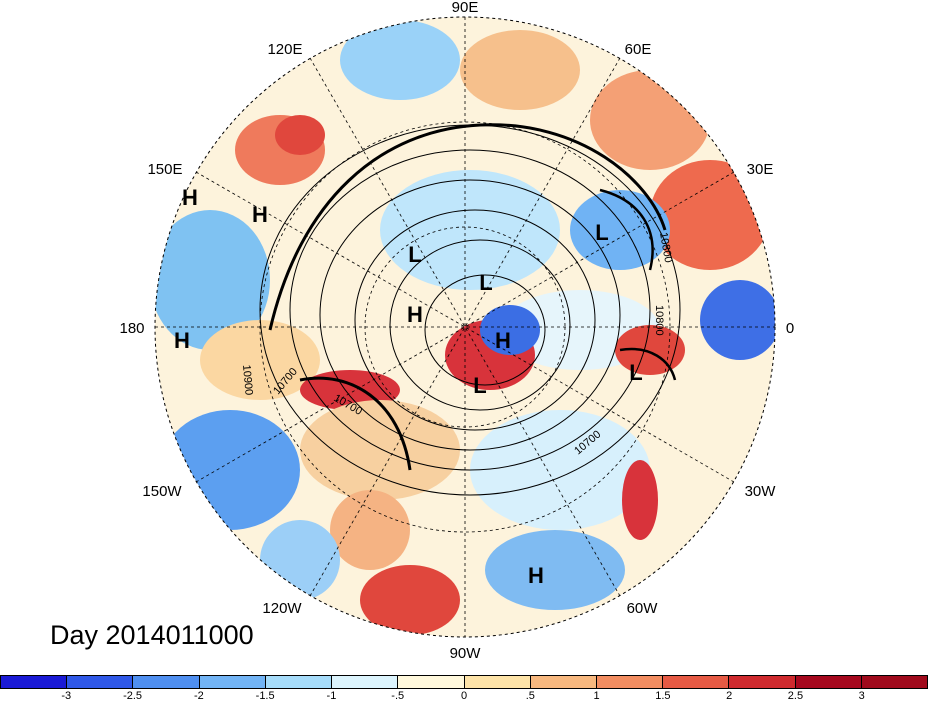  What do you see at coordinates (729, 696) in the screenshot?
I see `colorbar-tick-label: 2` at bounding box center [729, 696].